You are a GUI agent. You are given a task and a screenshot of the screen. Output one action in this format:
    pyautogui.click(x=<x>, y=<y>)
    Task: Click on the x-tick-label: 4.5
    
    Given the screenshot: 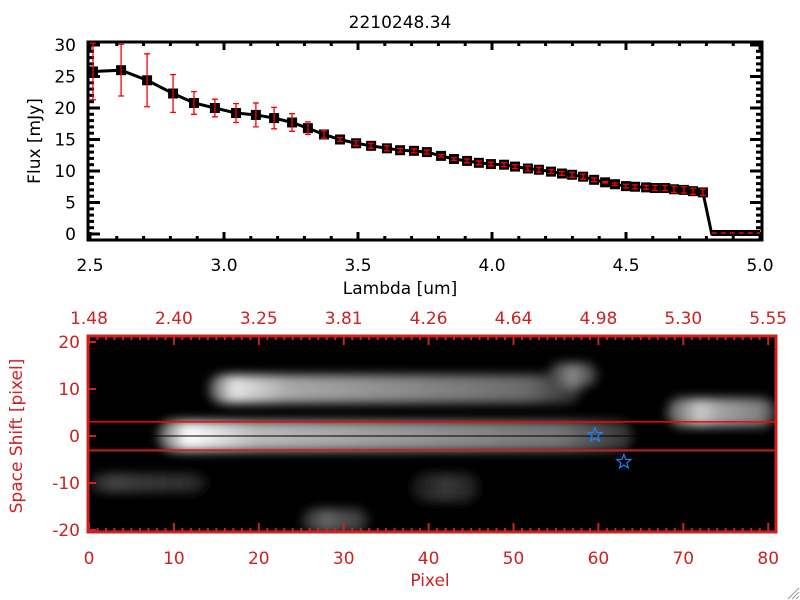 What is the action you would take?
    pyautogui.click(x=625, y=266)
    